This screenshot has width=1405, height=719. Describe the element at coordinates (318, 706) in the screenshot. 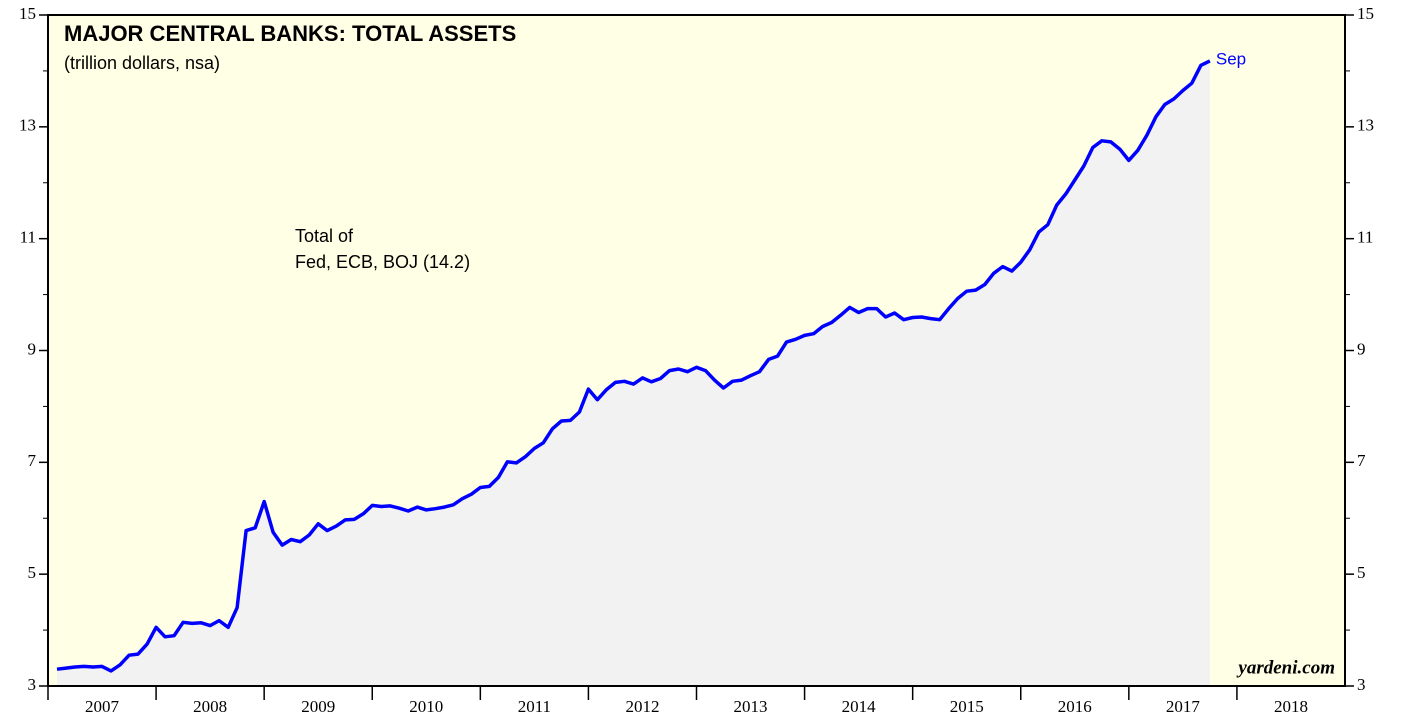

I see `x-tick-label: 2009` at that location.